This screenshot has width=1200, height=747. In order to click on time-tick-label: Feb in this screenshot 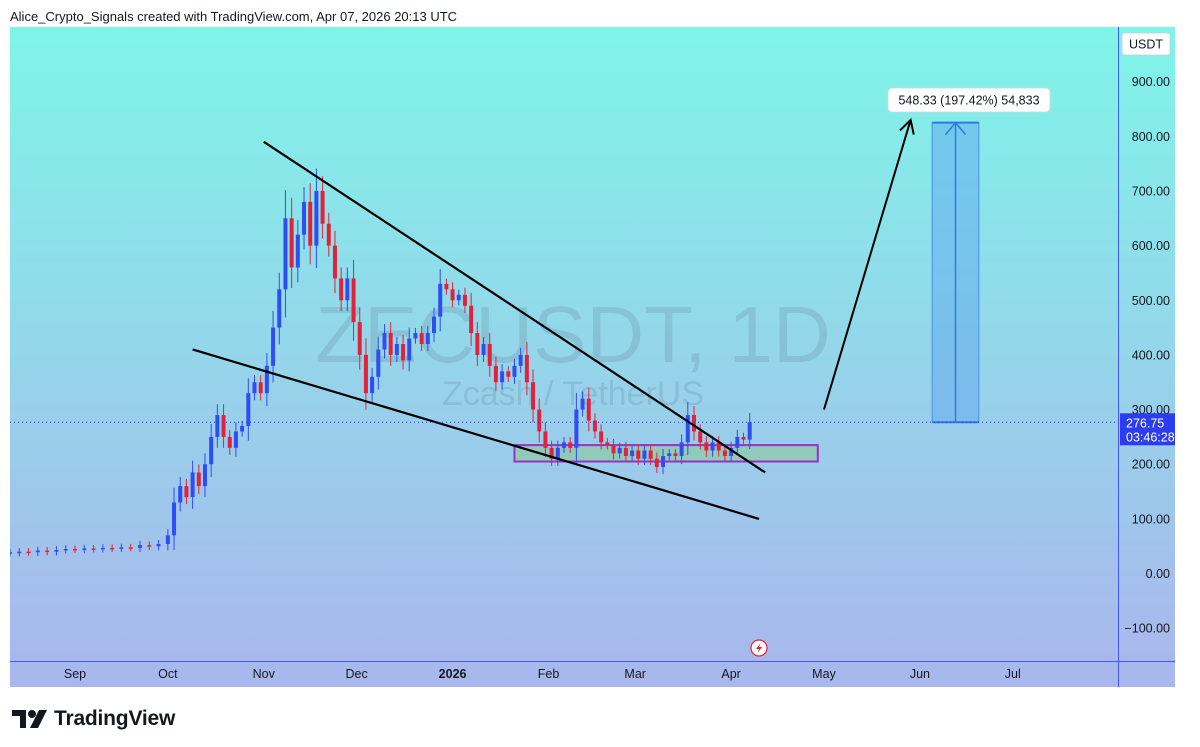, I will do `click(549, 674)`.